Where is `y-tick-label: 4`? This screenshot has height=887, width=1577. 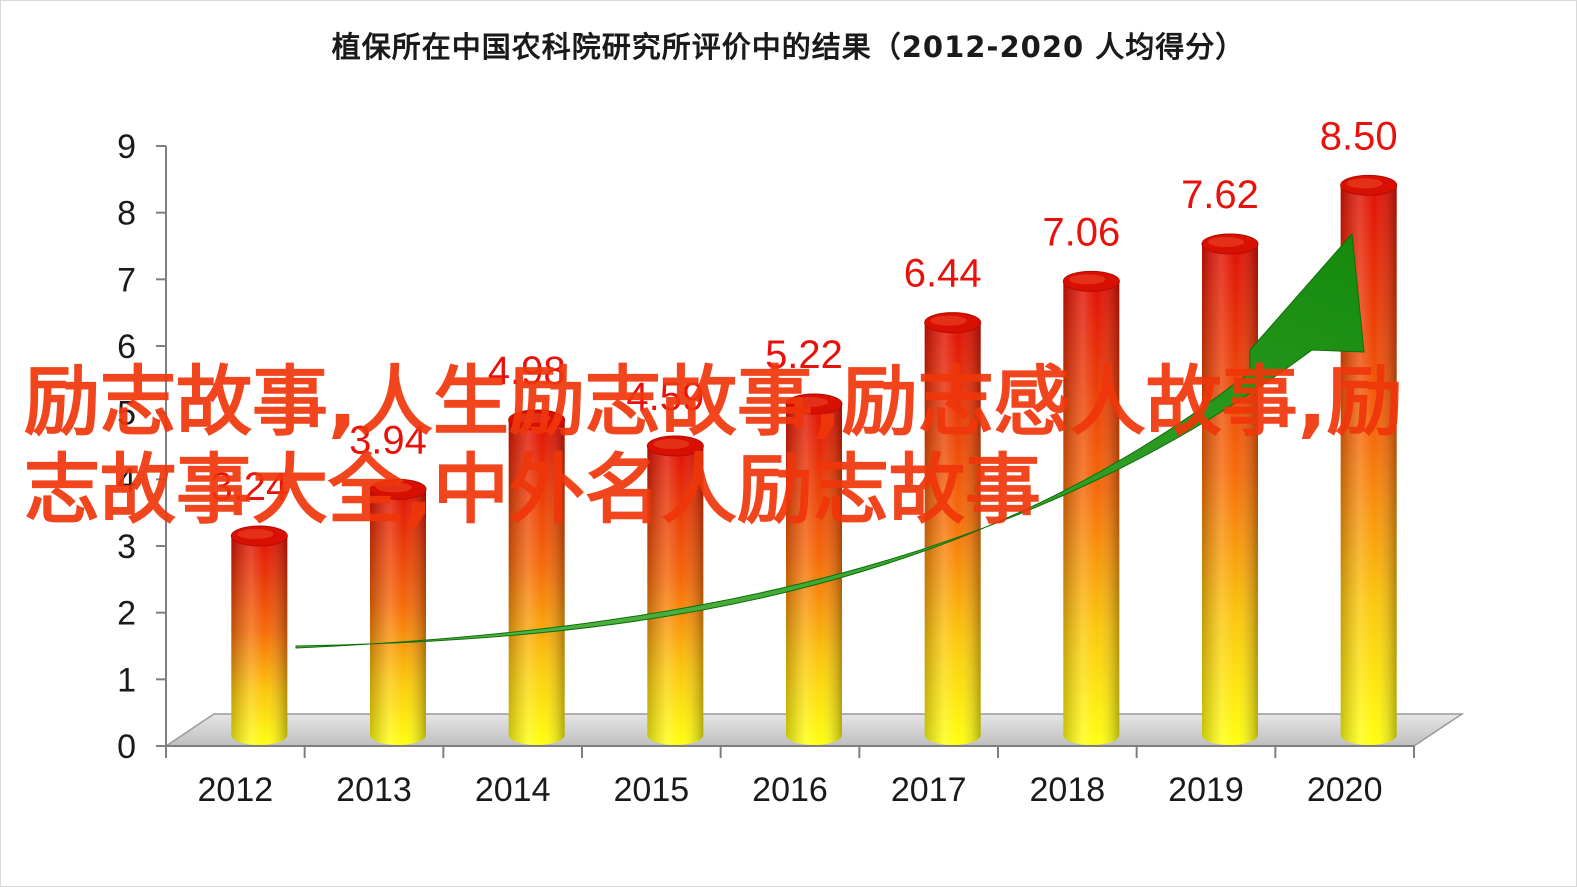 y-tick-label: 4 is located at coordinates (126, 480).